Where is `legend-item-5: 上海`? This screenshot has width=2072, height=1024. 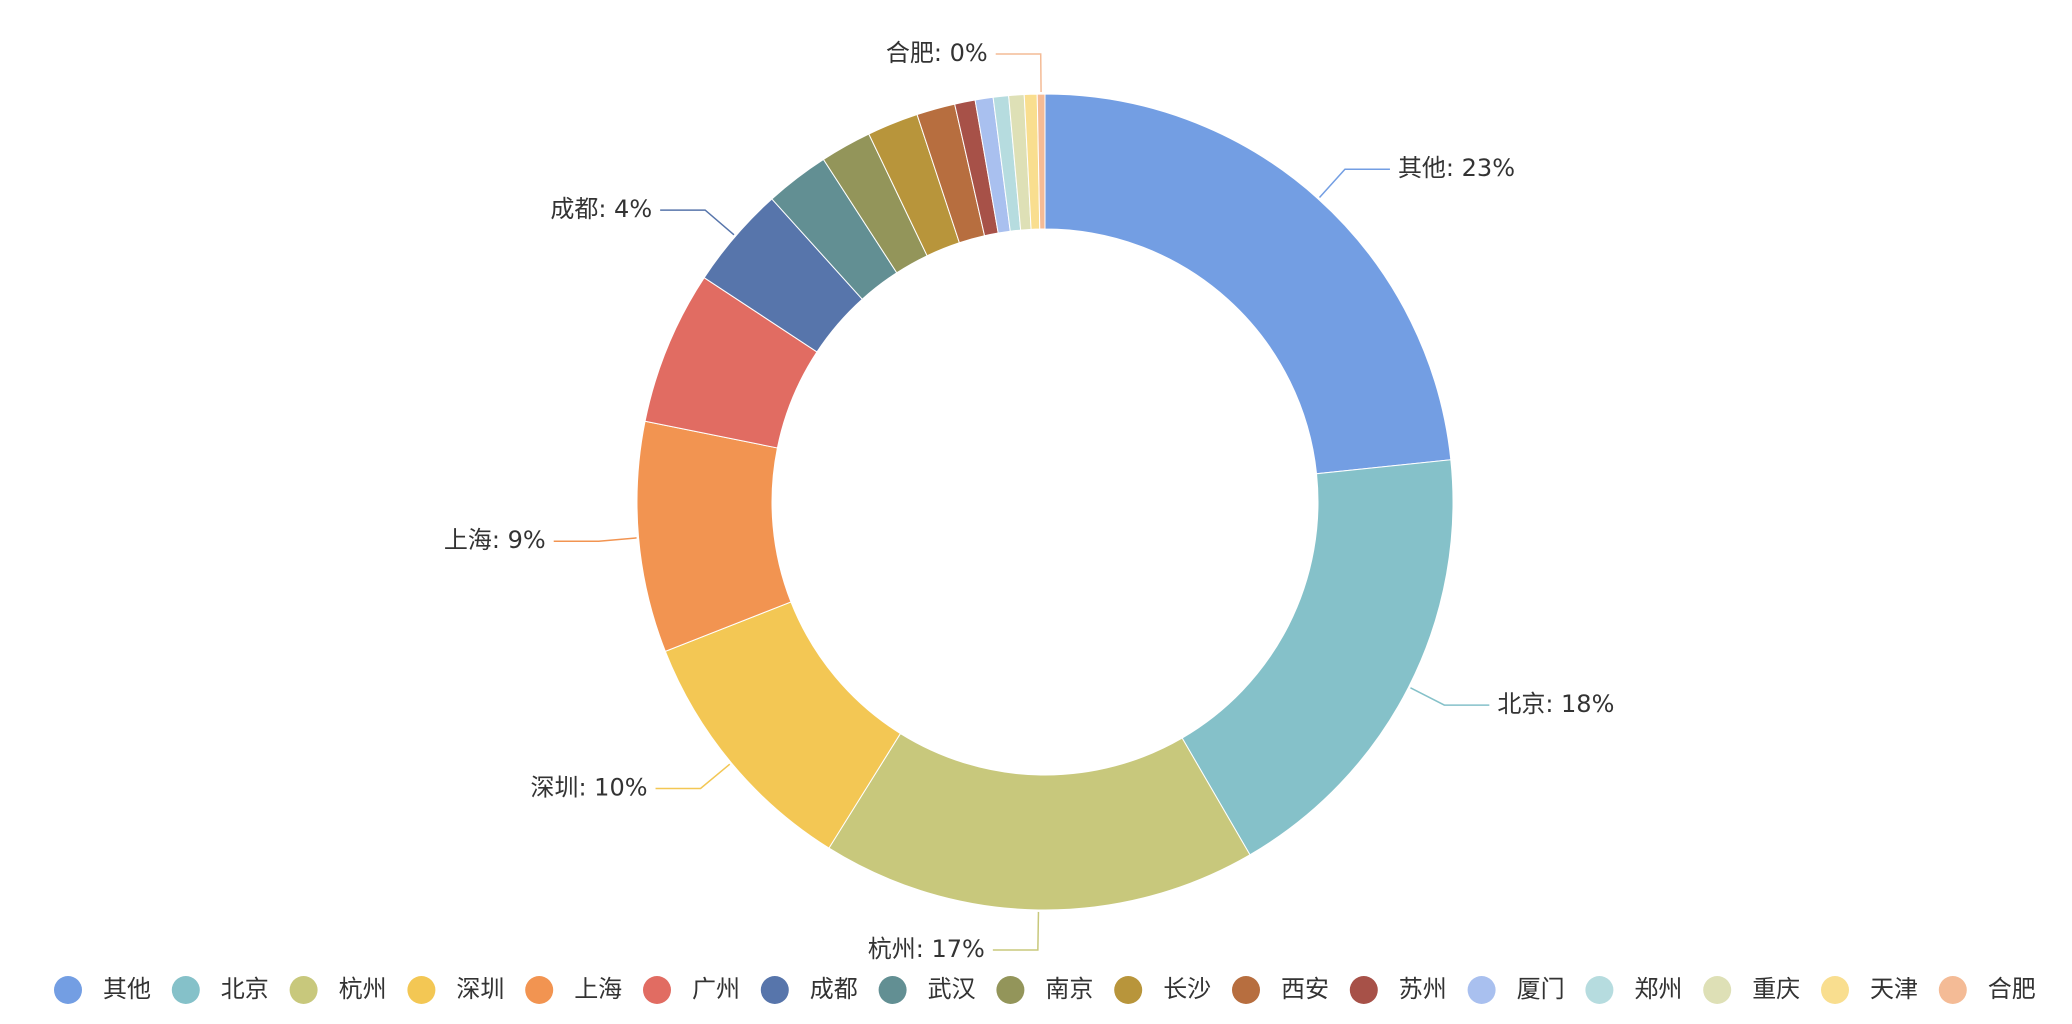 legend-item-5: 上海 is located at coordinates (573, 989).